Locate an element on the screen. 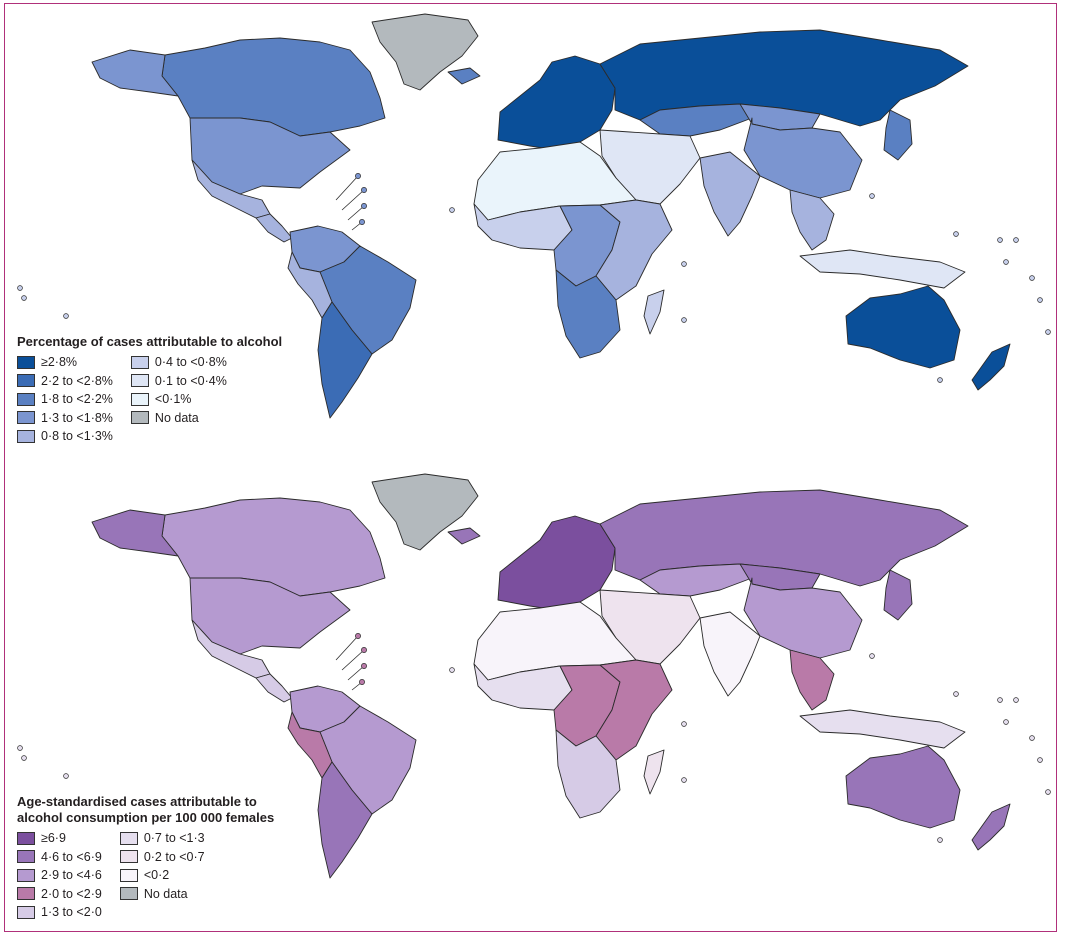 This screenshot has width=1065, height=939. legend-item: 0·4 to <0·8% is located at coordinates (178, 362).